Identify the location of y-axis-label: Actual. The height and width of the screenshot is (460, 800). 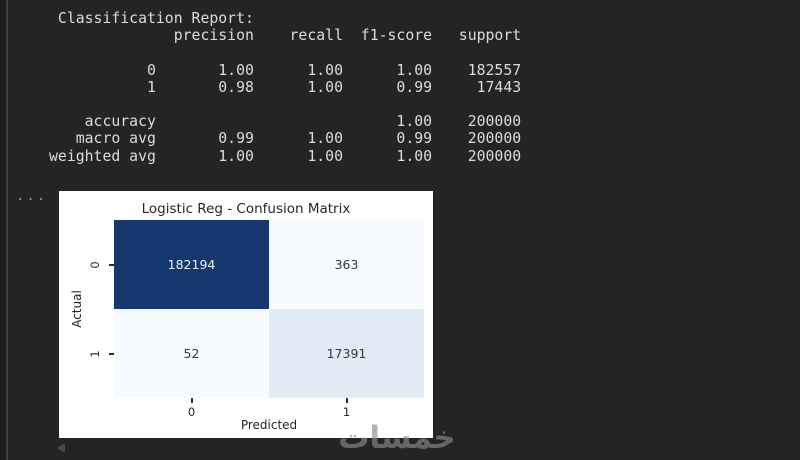
(77, 309).